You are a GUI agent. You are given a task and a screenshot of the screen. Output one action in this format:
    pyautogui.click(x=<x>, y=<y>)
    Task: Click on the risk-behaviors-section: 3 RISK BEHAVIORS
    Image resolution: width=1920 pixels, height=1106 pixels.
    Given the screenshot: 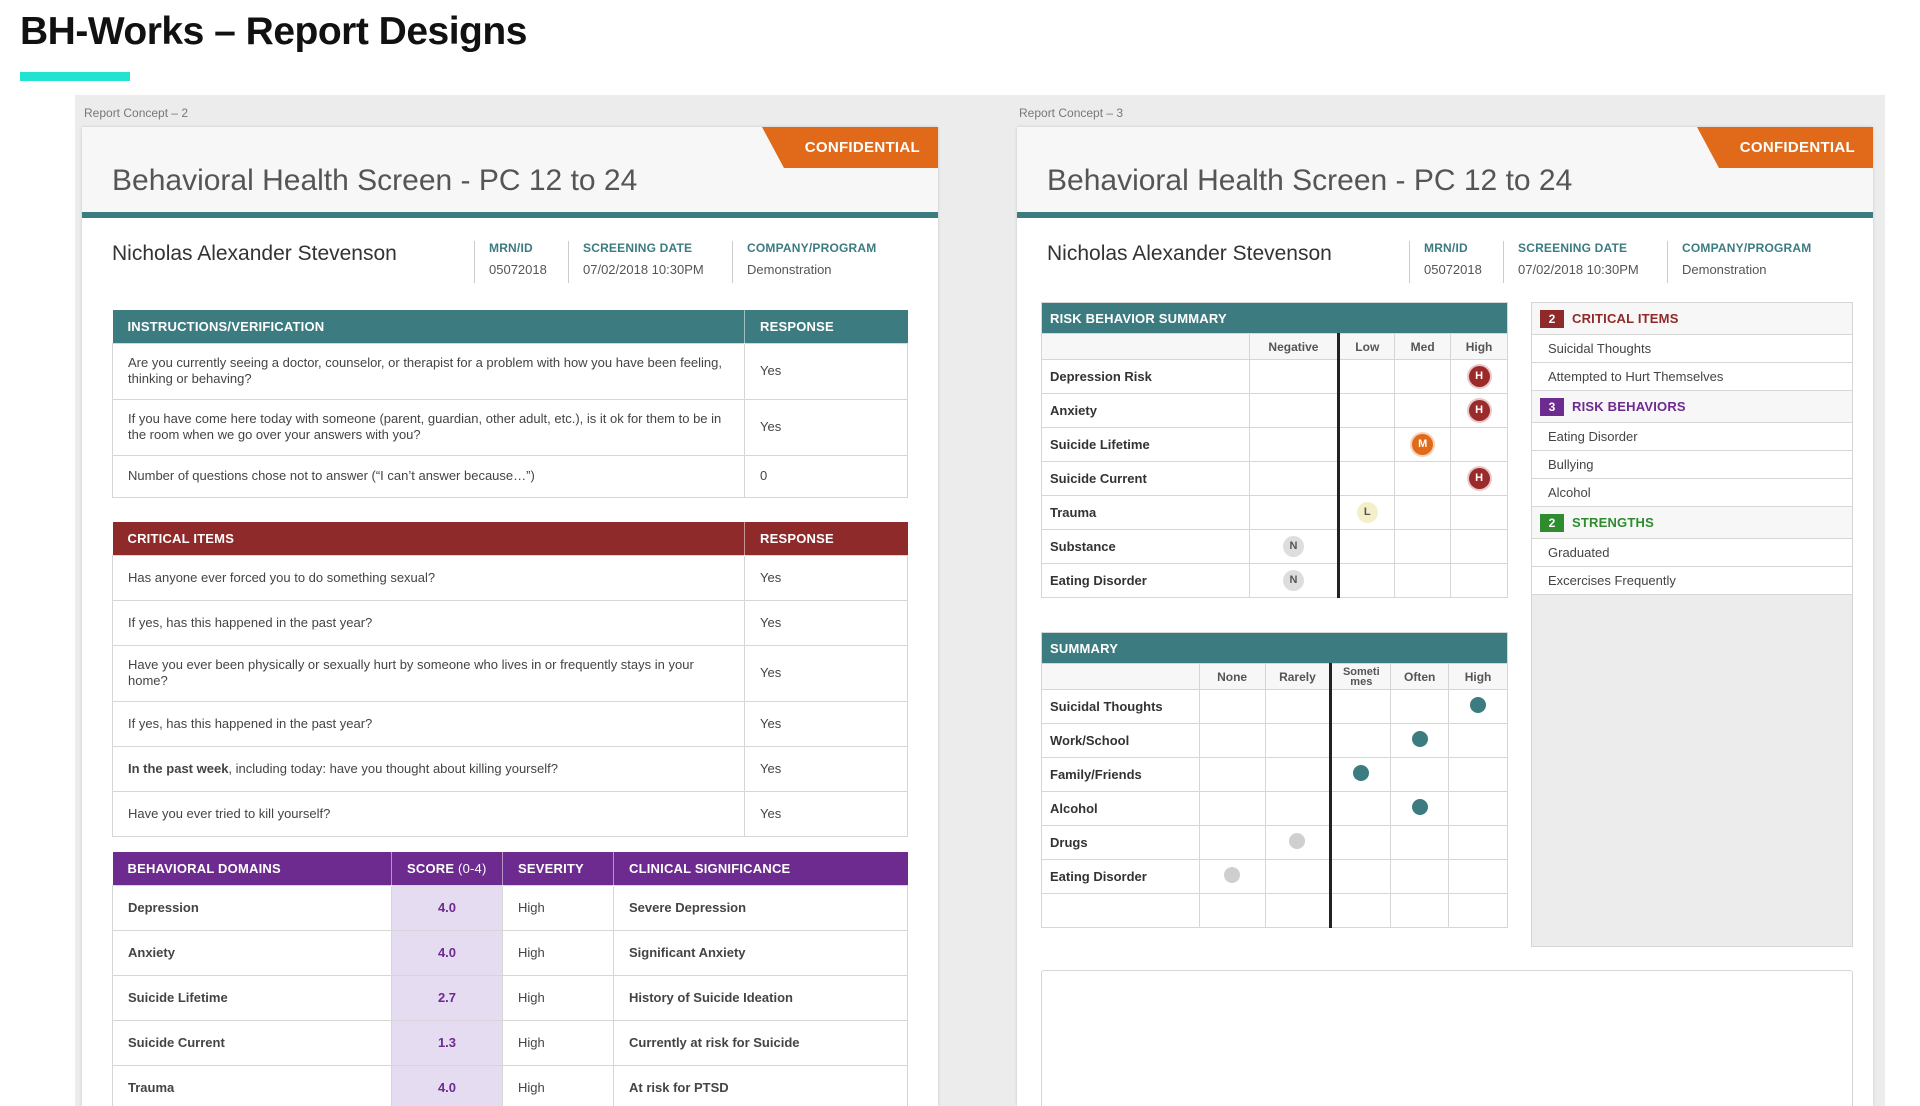 What is the action you would take?
    pyautogui.click(x=1692, y=407)
    